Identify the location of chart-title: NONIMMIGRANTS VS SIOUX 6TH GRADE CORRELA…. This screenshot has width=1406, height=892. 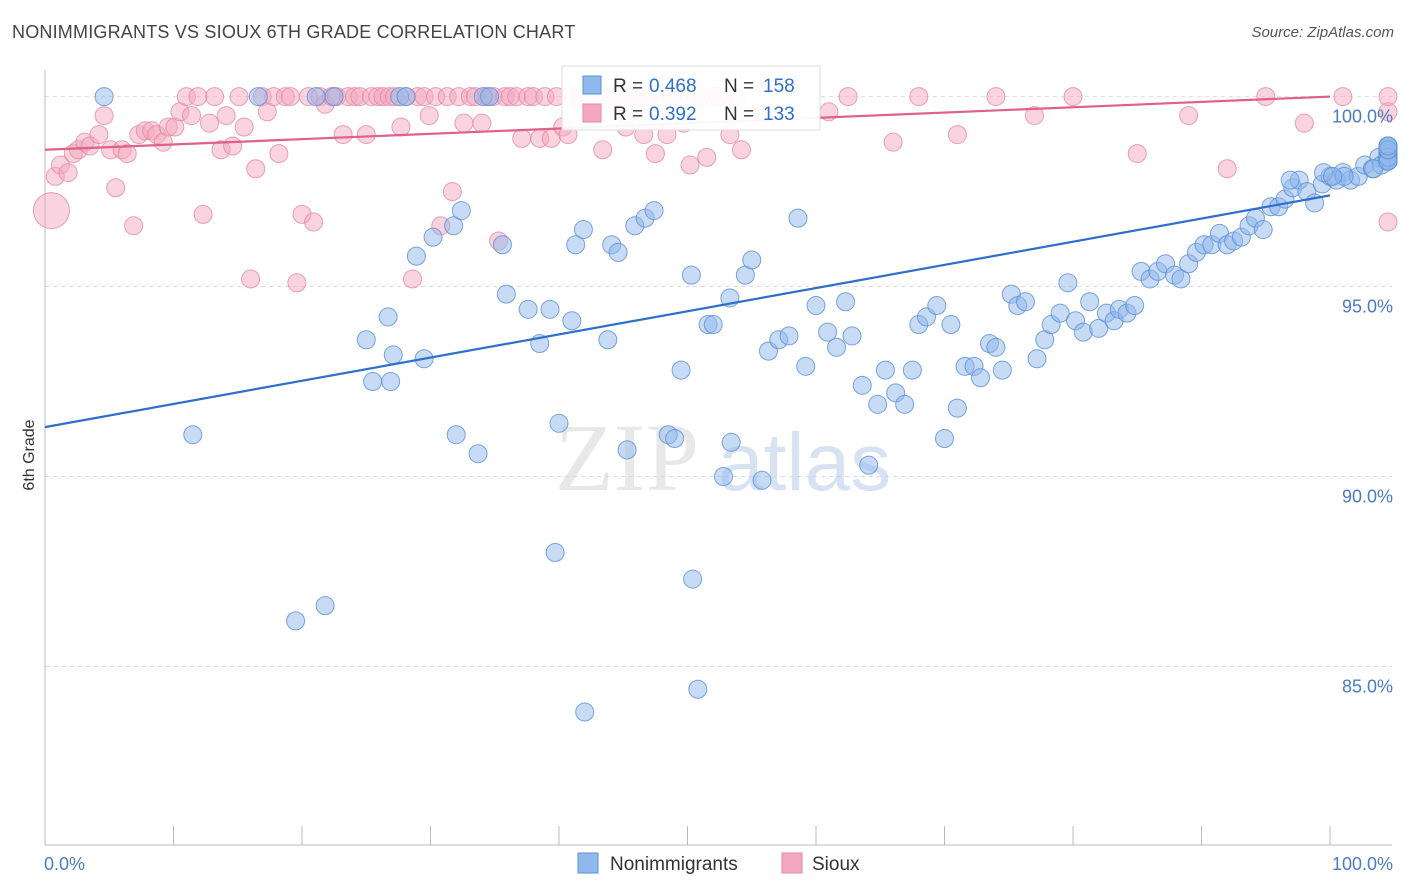
(294, 32).